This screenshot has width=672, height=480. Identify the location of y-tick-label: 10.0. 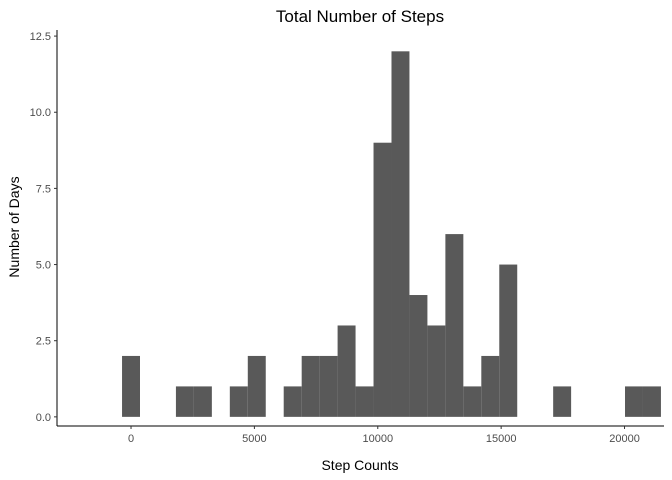
(40, 113).